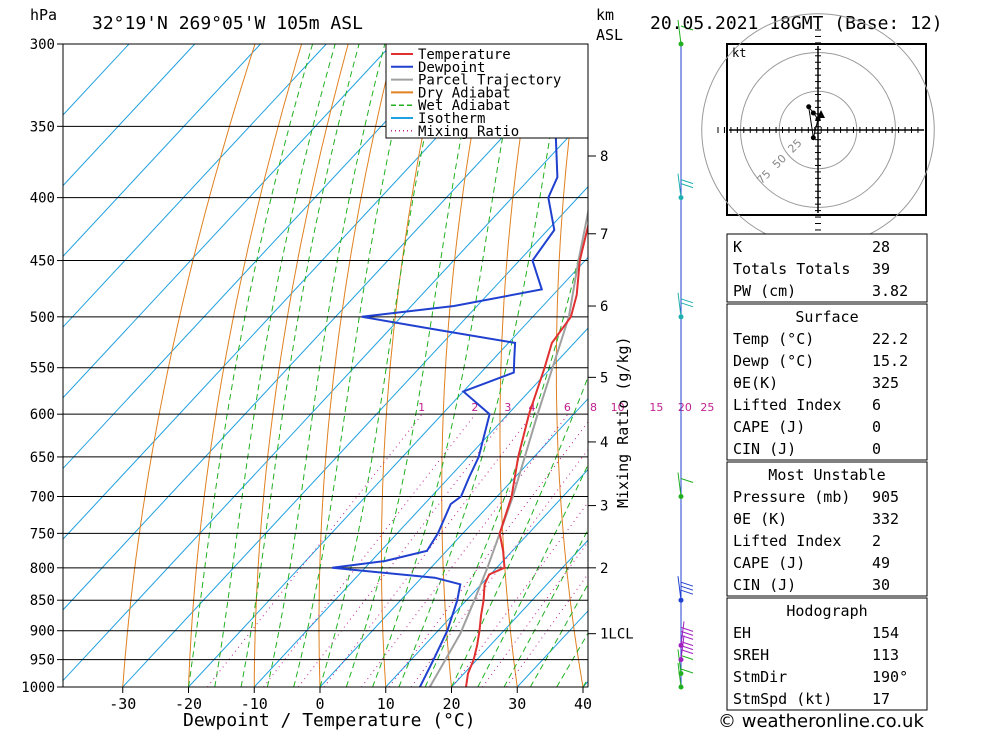 This screenshot has width=1000, height=733. What do you see at coordinates (188, 704) in the screenshot?
I see `temperature-tick-label: -20` at bounding box center [188, 704].